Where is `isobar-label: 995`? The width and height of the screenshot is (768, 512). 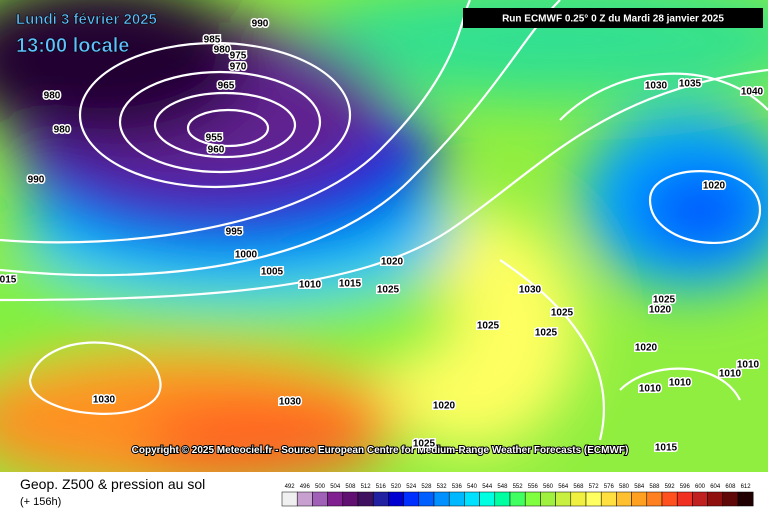
isobar-label: 995 is located at coordinates (234, 232).